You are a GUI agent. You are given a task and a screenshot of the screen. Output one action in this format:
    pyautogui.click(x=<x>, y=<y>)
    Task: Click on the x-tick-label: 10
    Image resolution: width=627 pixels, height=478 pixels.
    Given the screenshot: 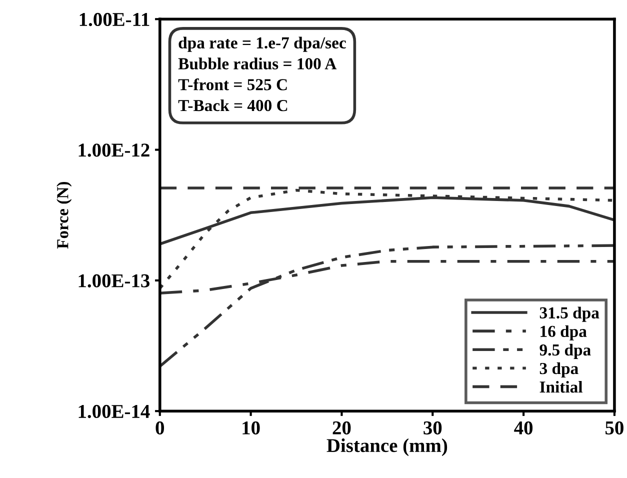 What is the action you would take?
    pyautogui.click(x=251, y=427)
    